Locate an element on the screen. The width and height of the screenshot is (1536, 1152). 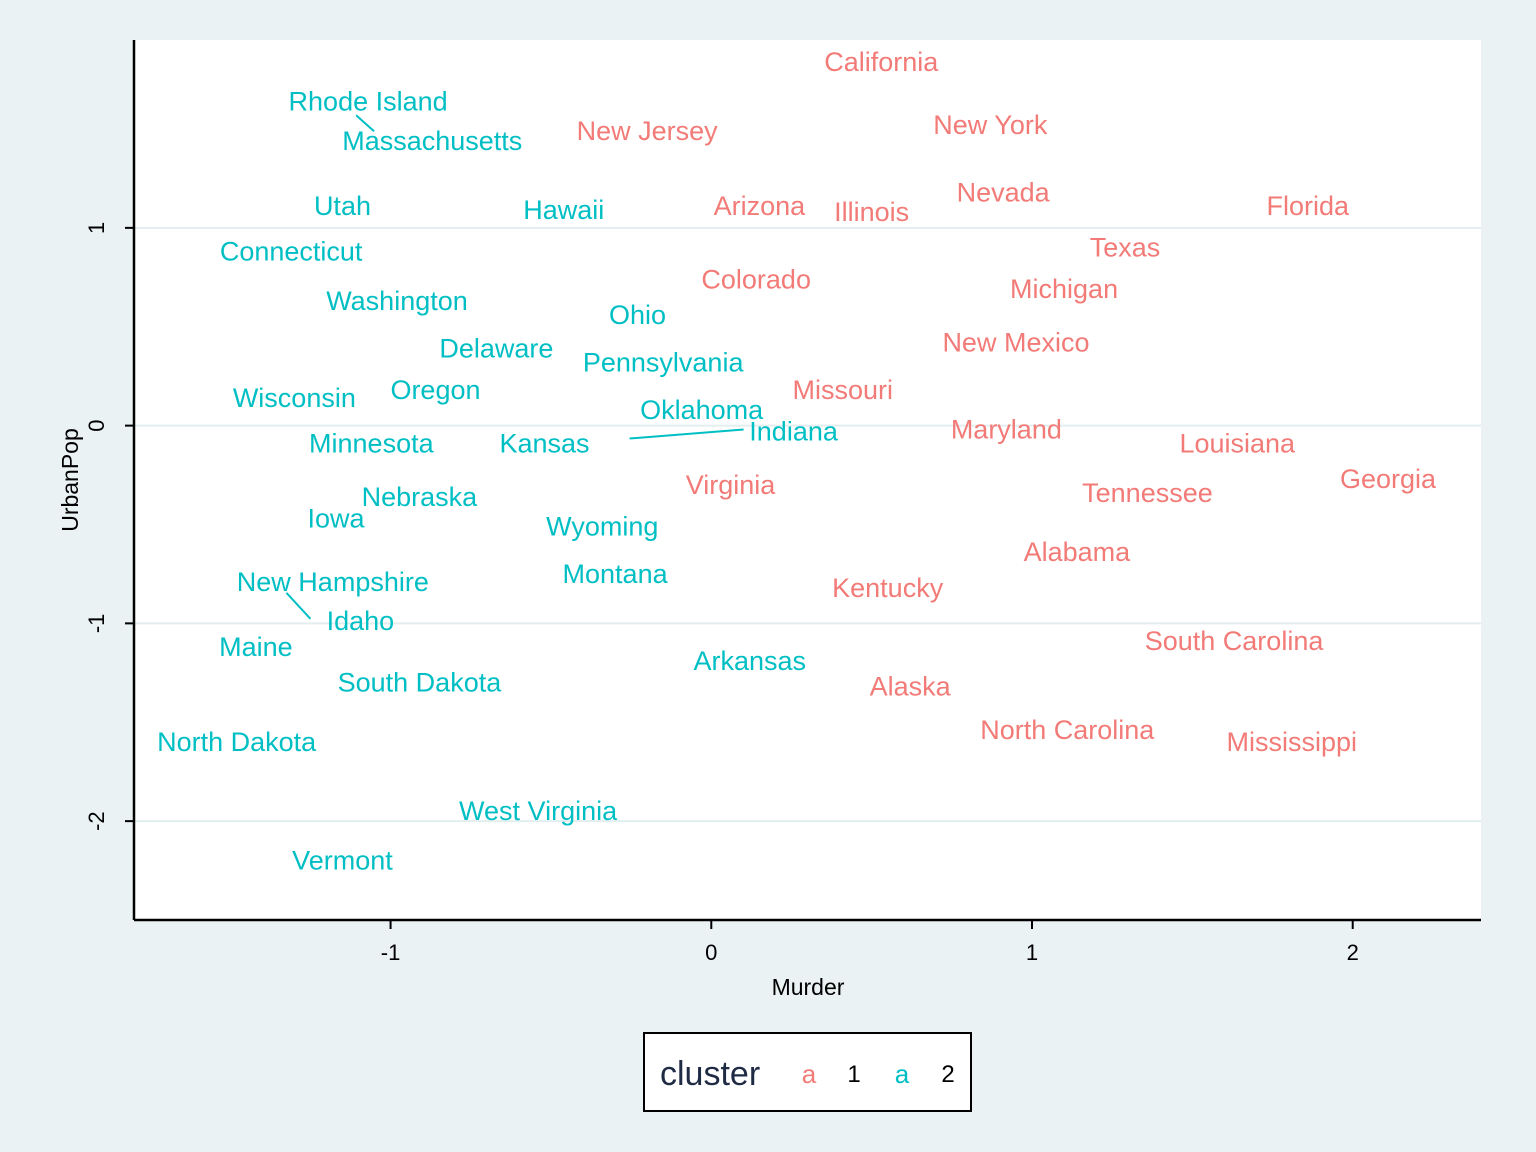
point-label-ohio: Ohio is located at coordinates (637, 315).